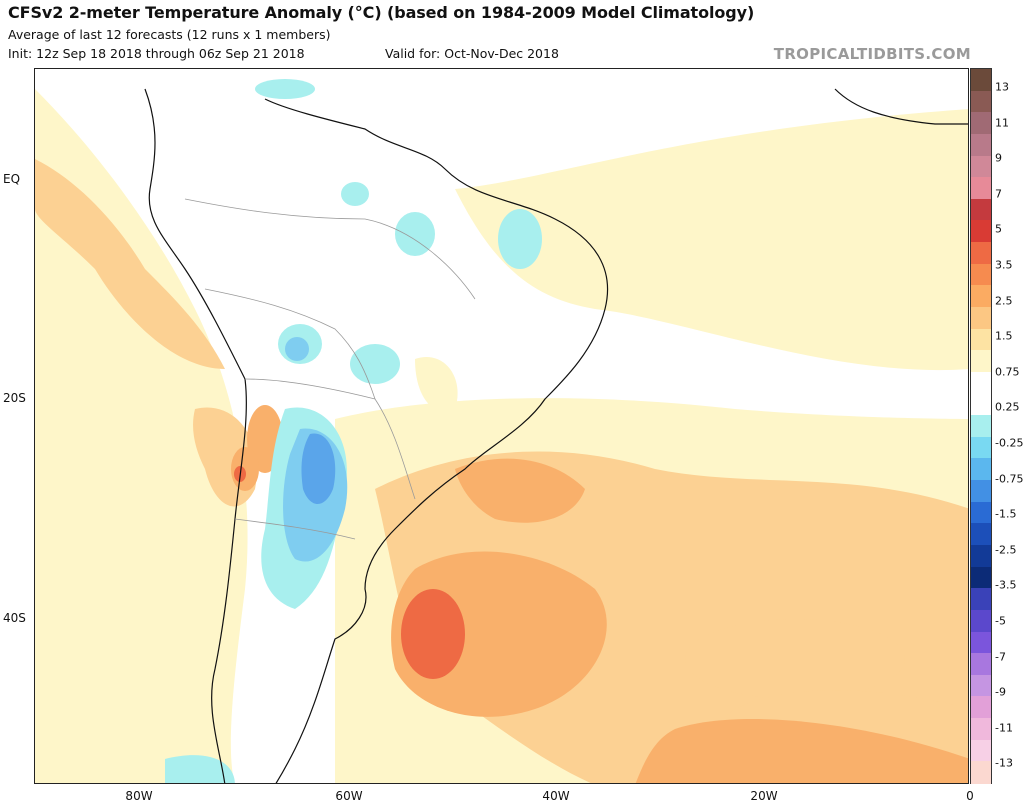 Image resolution: width=1024 pixels, height=803 pixels. What do you see at coordinates (349, 572) in the screenshot?
I see `warm-anomaly-peak-fields` at bounding box center [349, 572].